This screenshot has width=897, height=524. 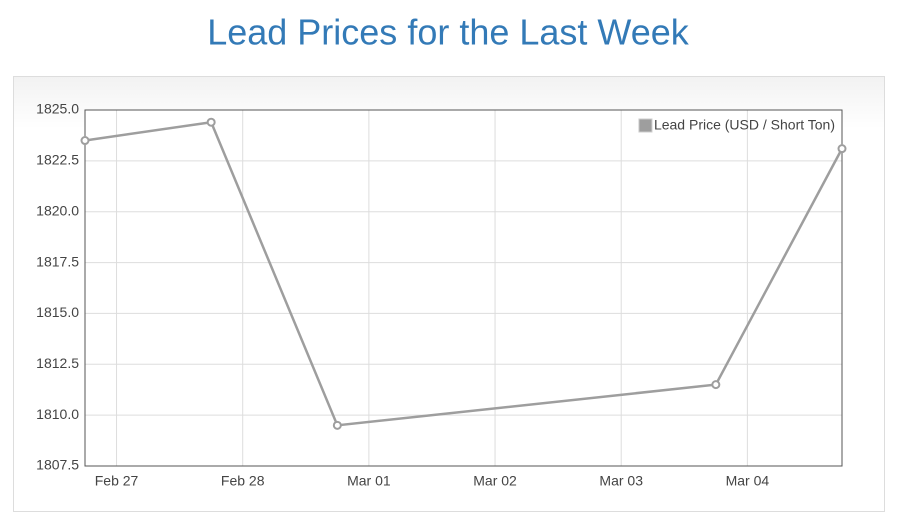 What do you see at coordinates (57, 210) in the screenshot?
I see `y-tick-label: 1820.0` at bounding box center [57, 210].